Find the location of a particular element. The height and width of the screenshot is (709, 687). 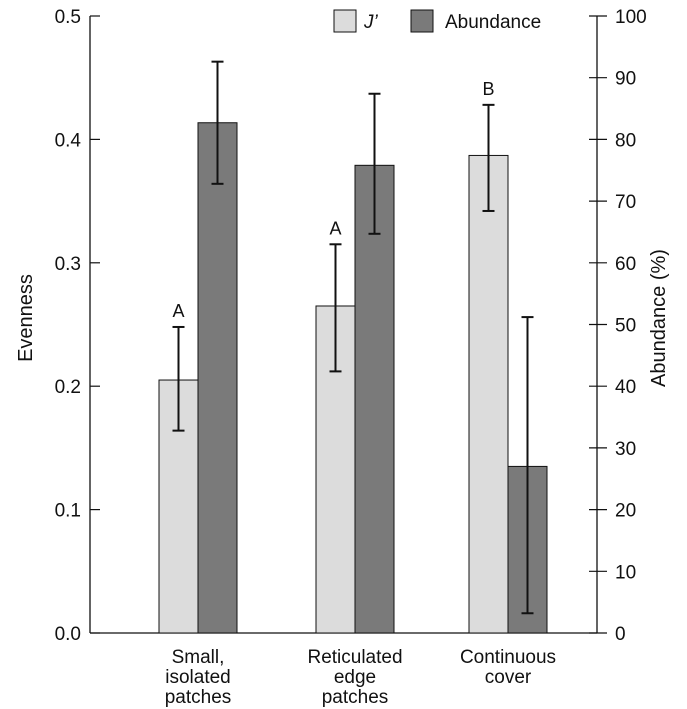

legend-label-abundance: Abundance is located at coordinates (493, 22).